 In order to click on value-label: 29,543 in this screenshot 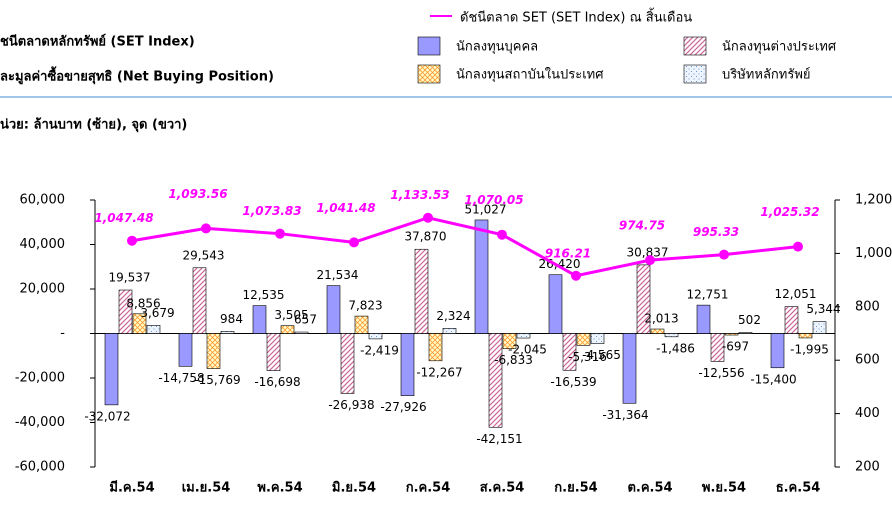, I will do `click(204, 255)`.